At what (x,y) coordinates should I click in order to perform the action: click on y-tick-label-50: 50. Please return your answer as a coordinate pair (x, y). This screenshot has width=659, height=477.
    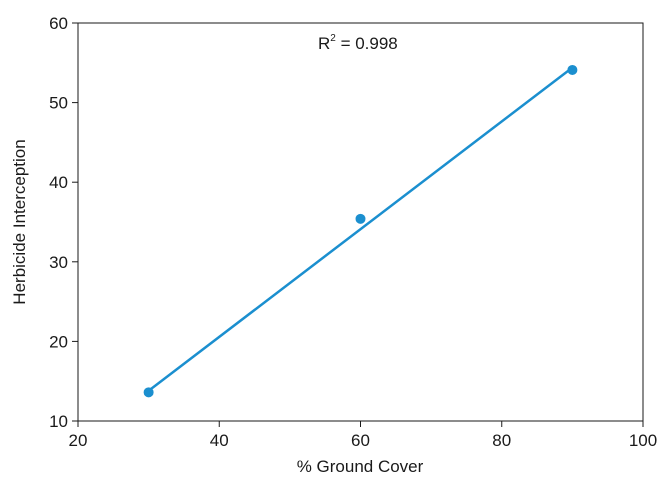
    Looking at the image, I should click on (58, 103).